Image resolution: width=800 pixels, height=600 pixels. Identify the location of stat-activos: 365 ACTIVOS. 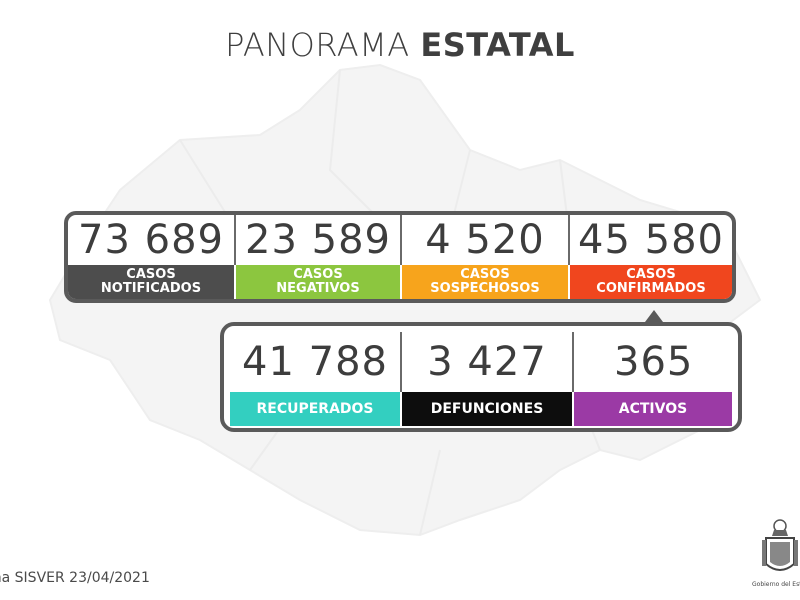
(653, 379).